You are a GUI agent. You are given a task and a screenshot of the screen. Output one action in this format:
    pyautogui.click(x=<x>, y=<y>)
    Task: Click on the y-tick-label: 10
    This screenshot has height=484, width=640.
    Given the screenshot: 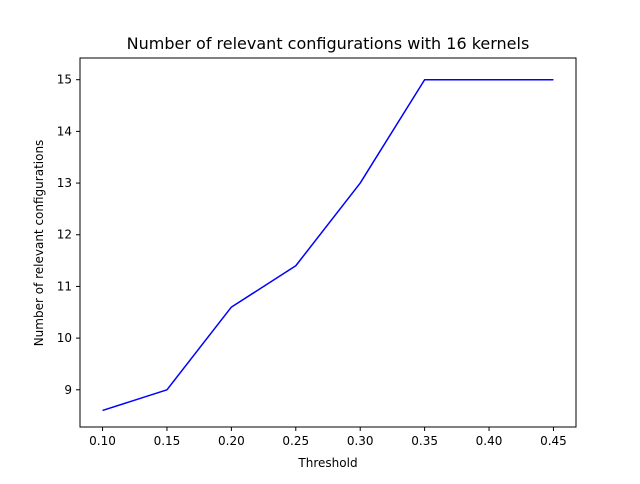 What is the action you would take?
    pyautogui.click(x=64, y=338)
    